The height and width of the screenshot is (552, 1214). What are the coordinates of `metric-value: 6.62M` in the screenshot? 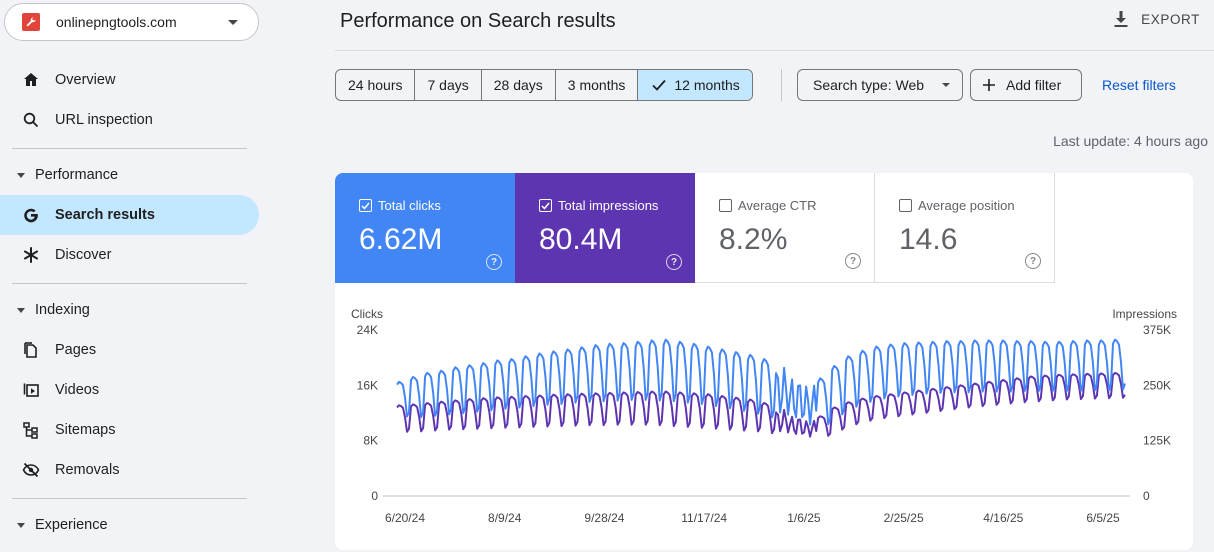 It's located at (401, 239).